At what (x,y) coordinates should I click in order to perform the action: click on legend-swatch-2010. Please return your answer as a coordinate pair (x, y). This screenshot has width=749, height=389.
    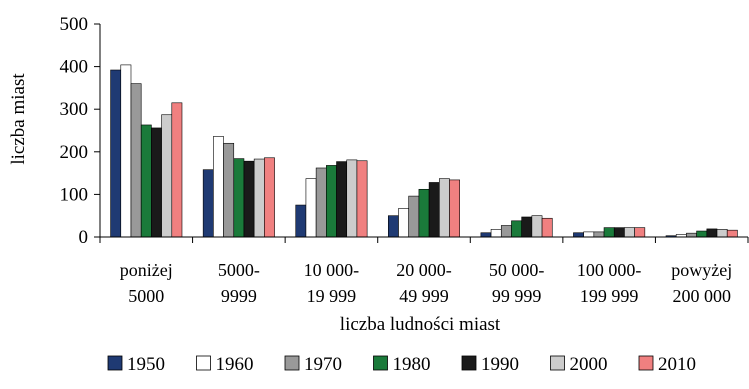
    Looking at the image, I should click on (646, 363).